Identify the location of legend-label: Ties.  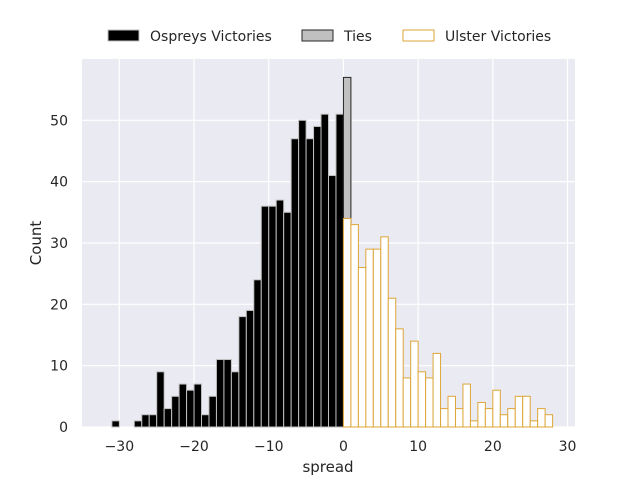
(357, 37).